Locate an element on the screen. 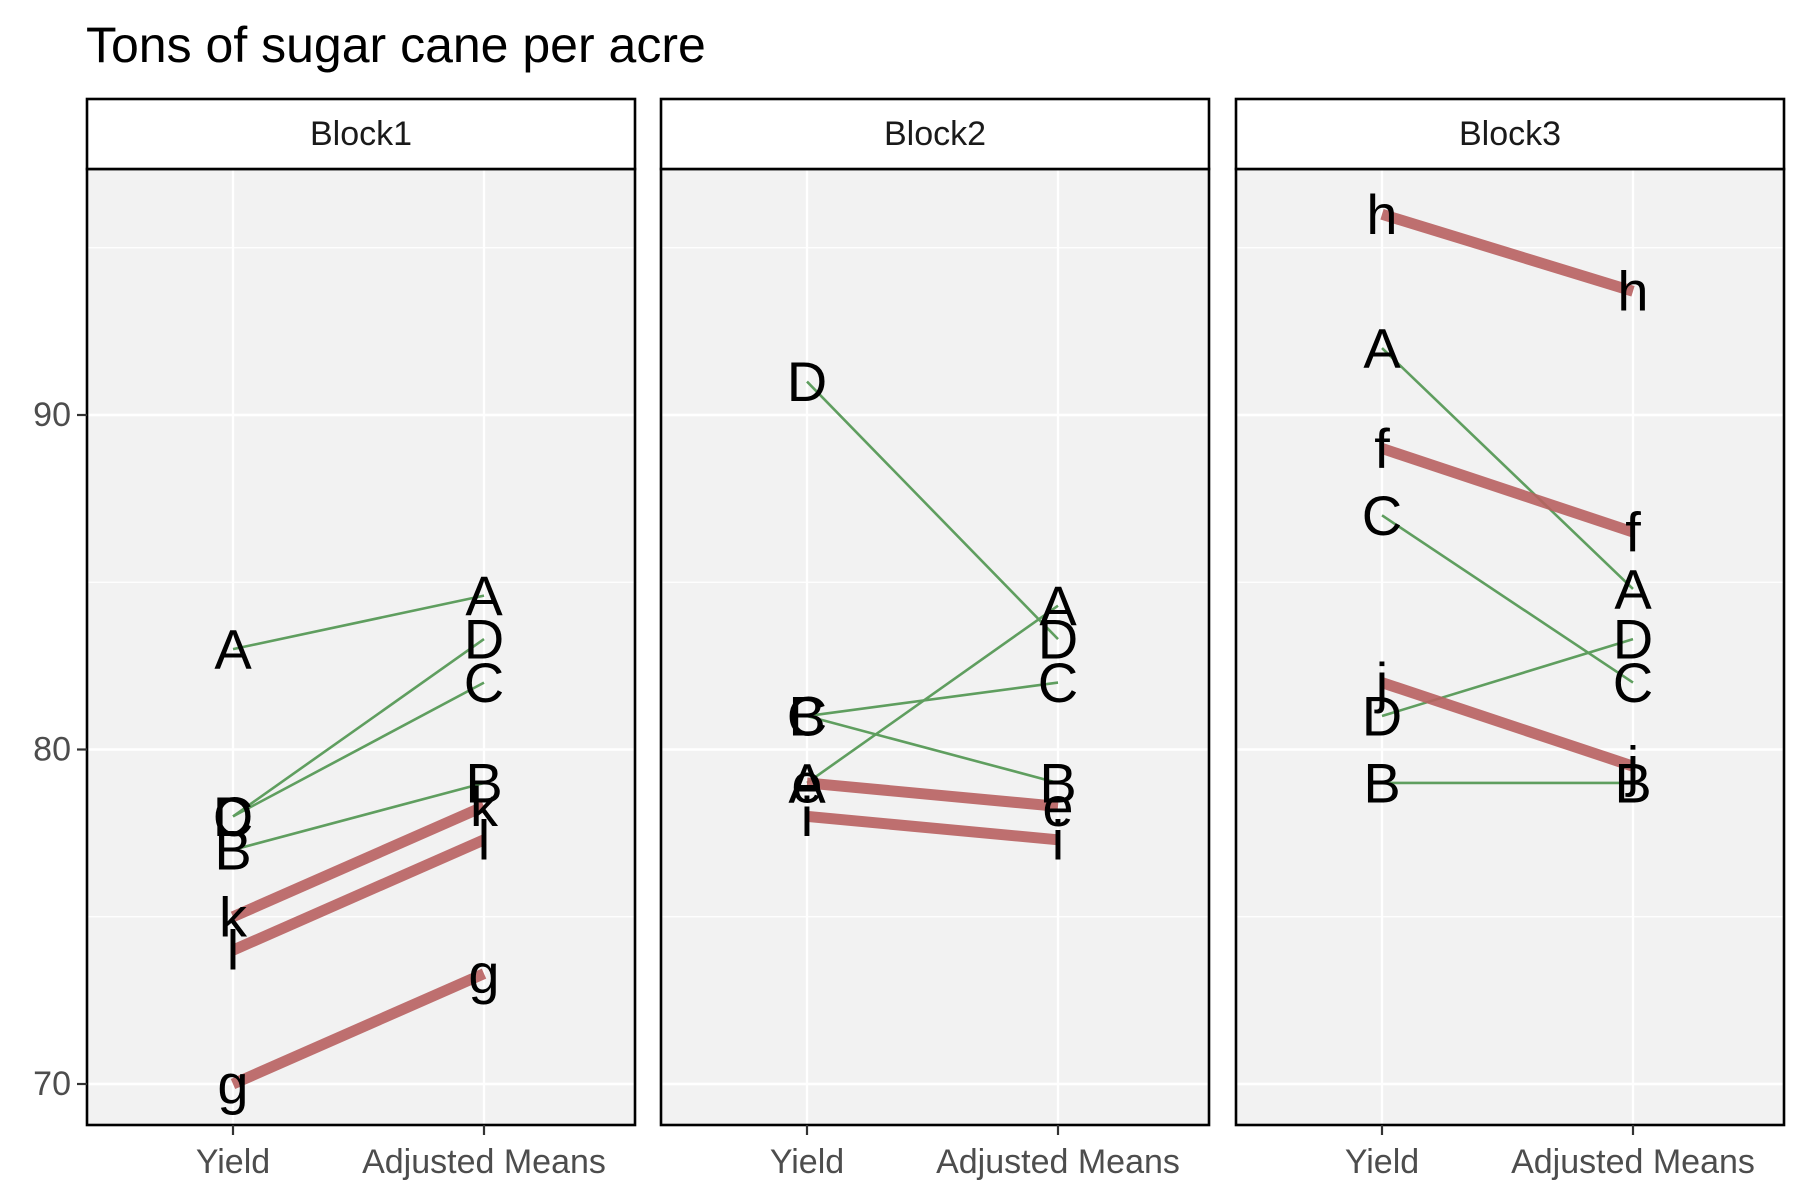 The width and height of the screenshot is (1800, 1200). series-line-j is located at coordinates (1507, 724).